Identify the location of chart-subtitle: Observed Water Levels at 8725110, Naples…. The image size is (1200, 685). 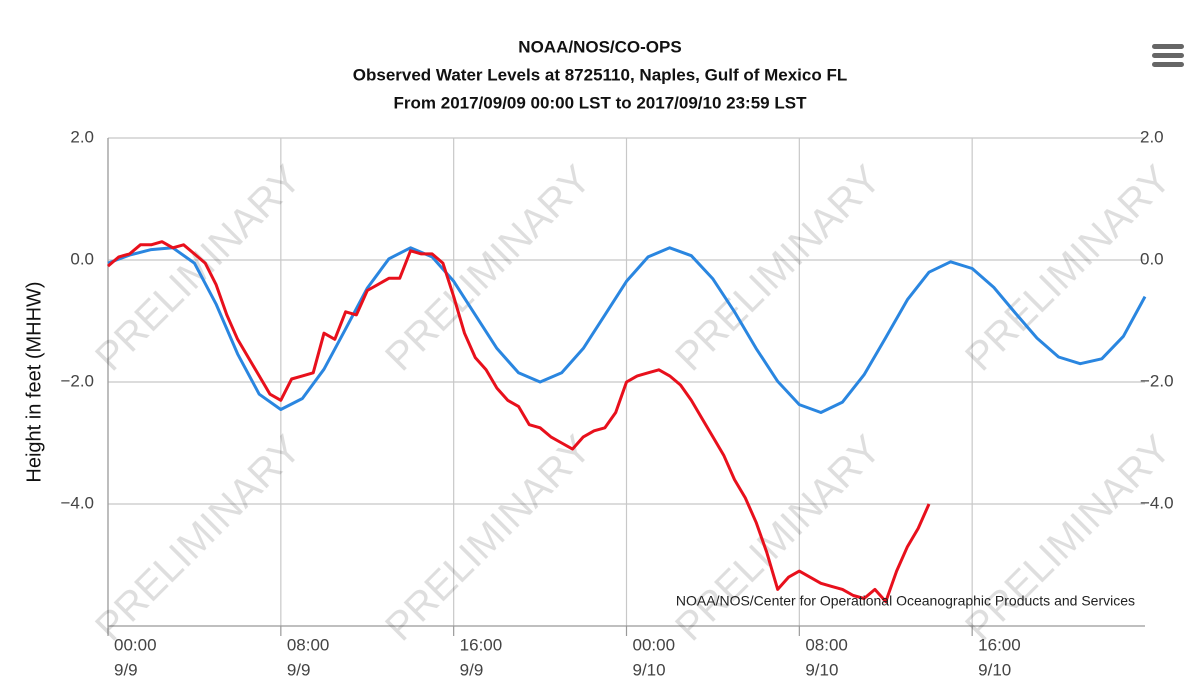
(600, 74).